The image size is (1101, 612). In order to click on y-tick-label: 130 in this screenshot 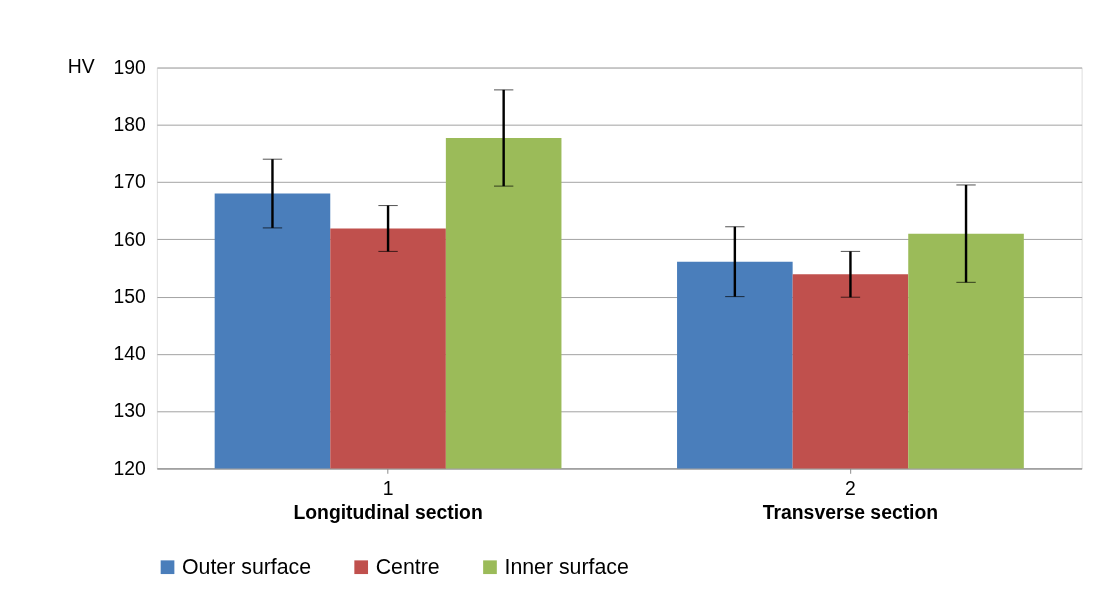, I will do `click(129, 410)`.